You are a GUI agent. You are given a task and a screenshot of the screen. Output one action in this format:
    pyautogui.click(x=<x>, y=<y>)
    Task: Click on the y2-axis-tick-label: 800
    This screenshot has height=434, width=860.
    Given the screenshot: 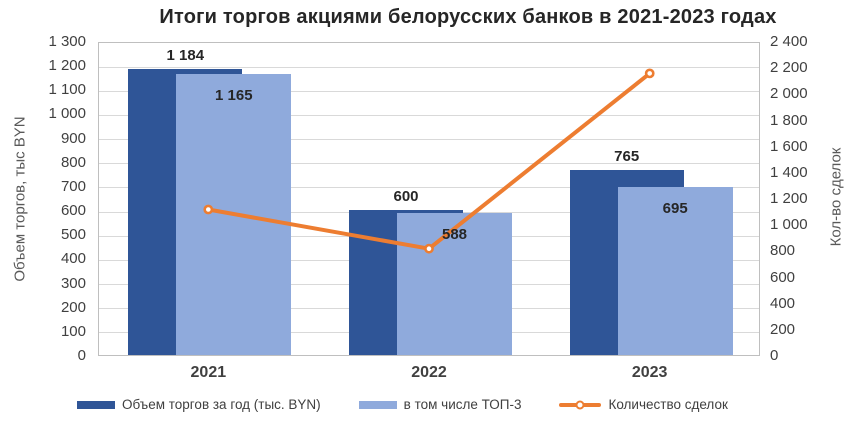 What is the action you would take?
    pyautogui.click(x=783, y=251)
    